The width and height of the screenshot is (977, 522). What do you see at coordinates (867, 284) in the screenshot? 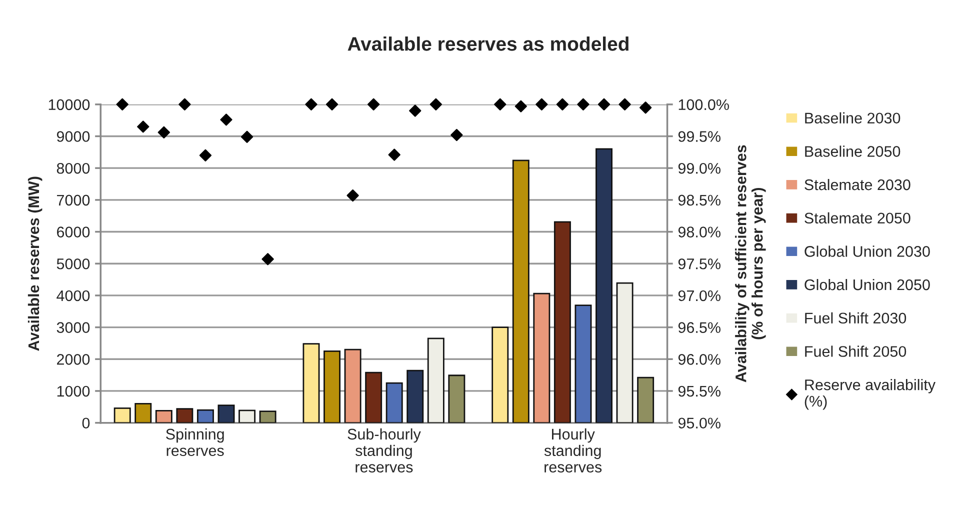
I see `legend-label: Global Union 2050` at bounding box center [867, 284].